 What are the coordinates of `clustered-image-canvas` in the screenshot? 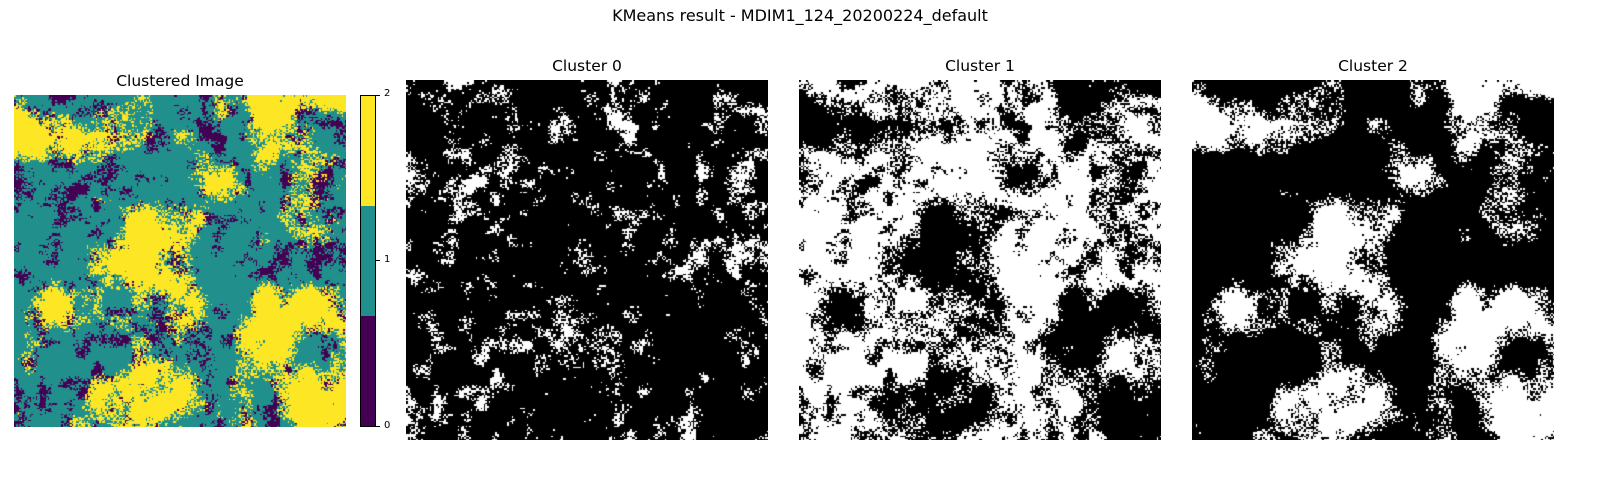 It's located at (180, 261).